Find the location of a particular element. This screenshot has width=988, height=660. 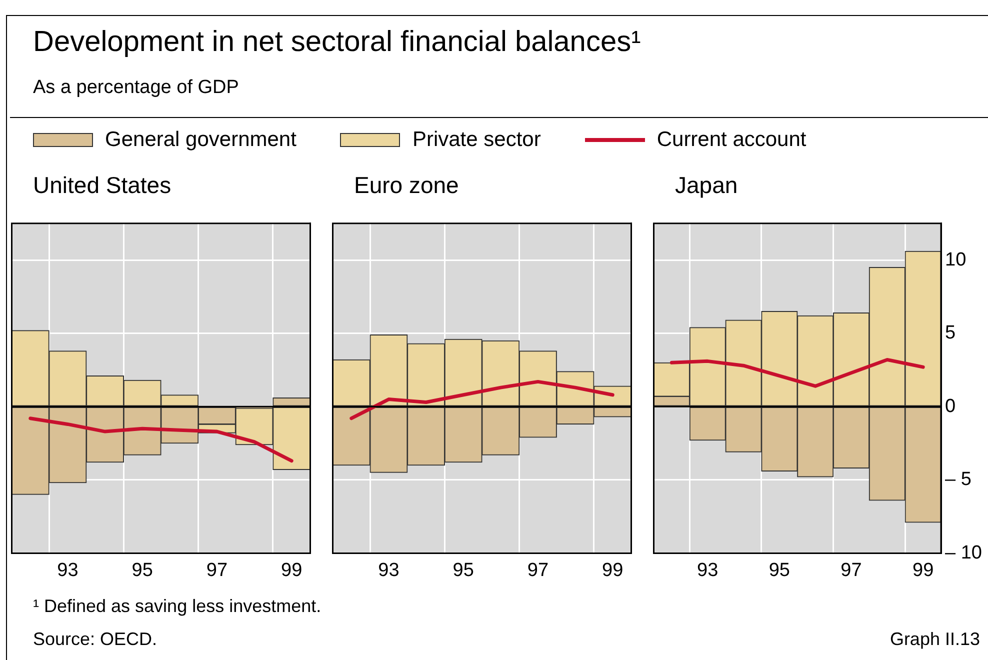

text: ¹ Defined as saving less investment. is located at coordinates (177, 606).